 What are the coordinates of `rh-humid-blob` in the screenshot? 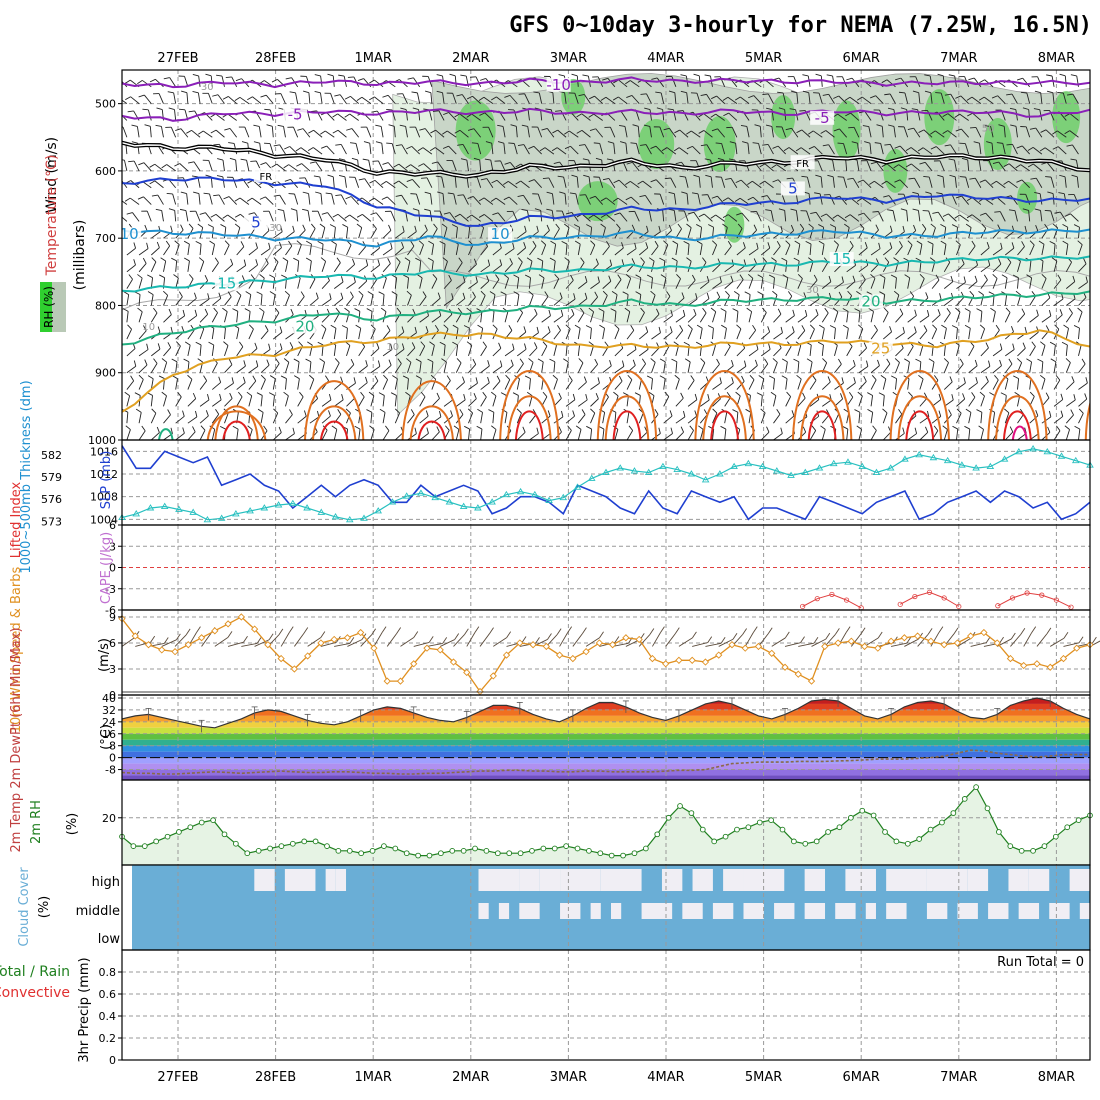 It's located at (597, 201).